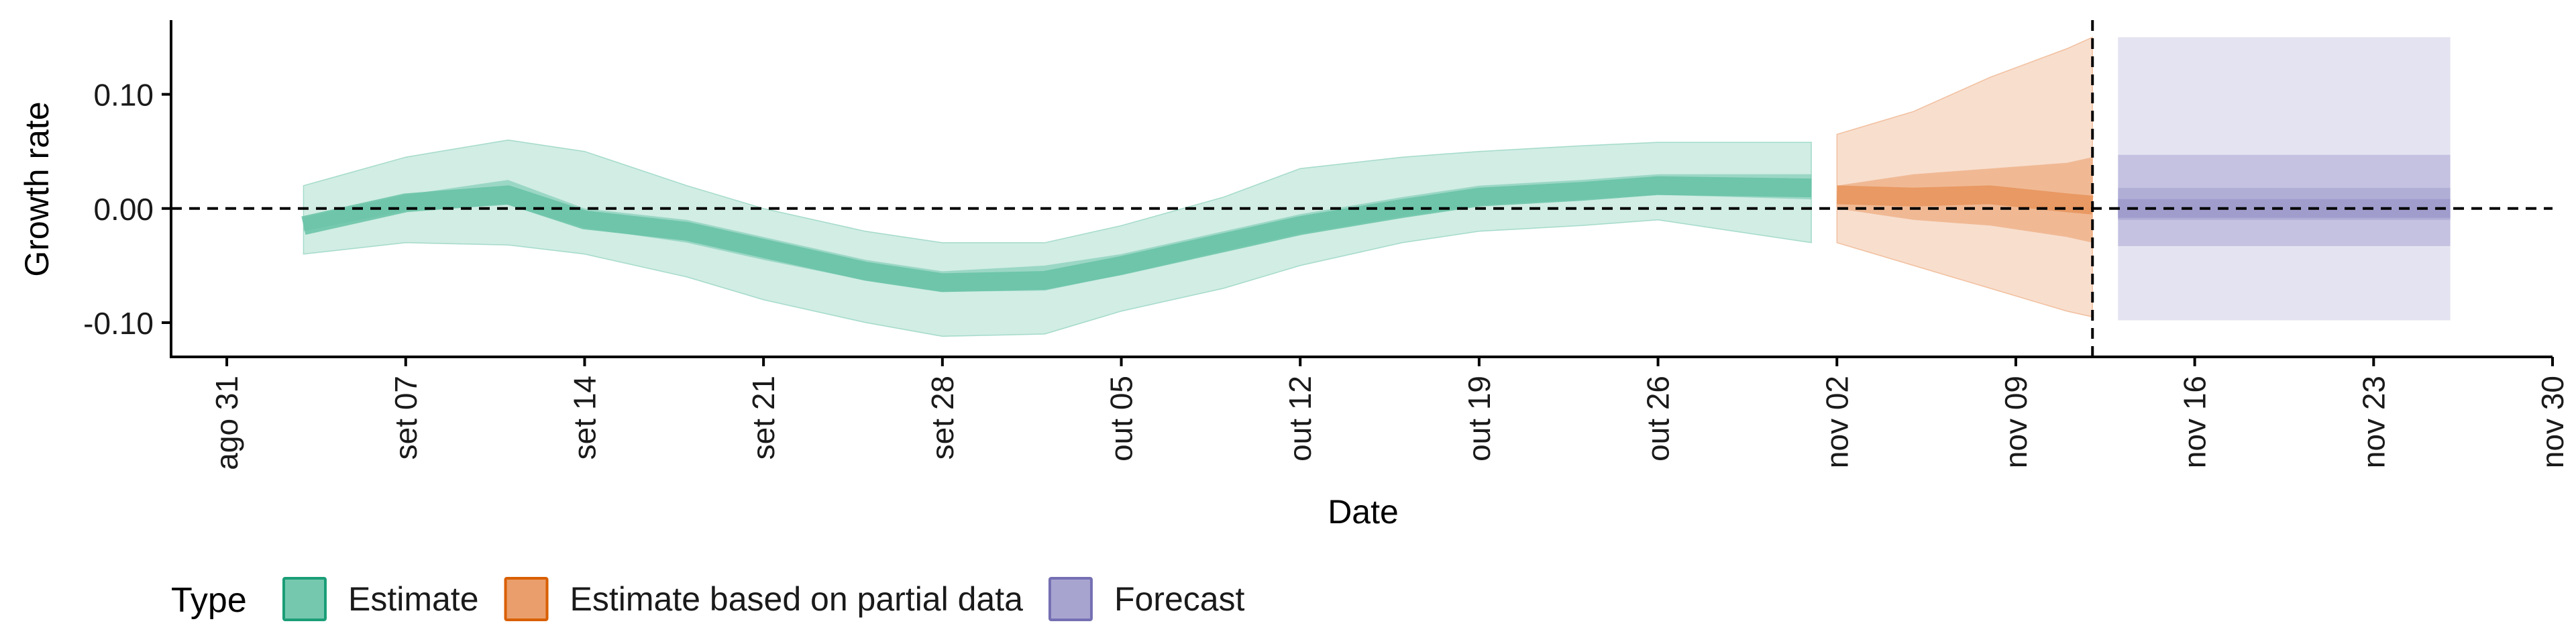 The width and height of the screenshot is (2576, 644). Describe the element at coordinates (1658, 419) in the screenshot. I see `x-tick-label: out 26` at that location.